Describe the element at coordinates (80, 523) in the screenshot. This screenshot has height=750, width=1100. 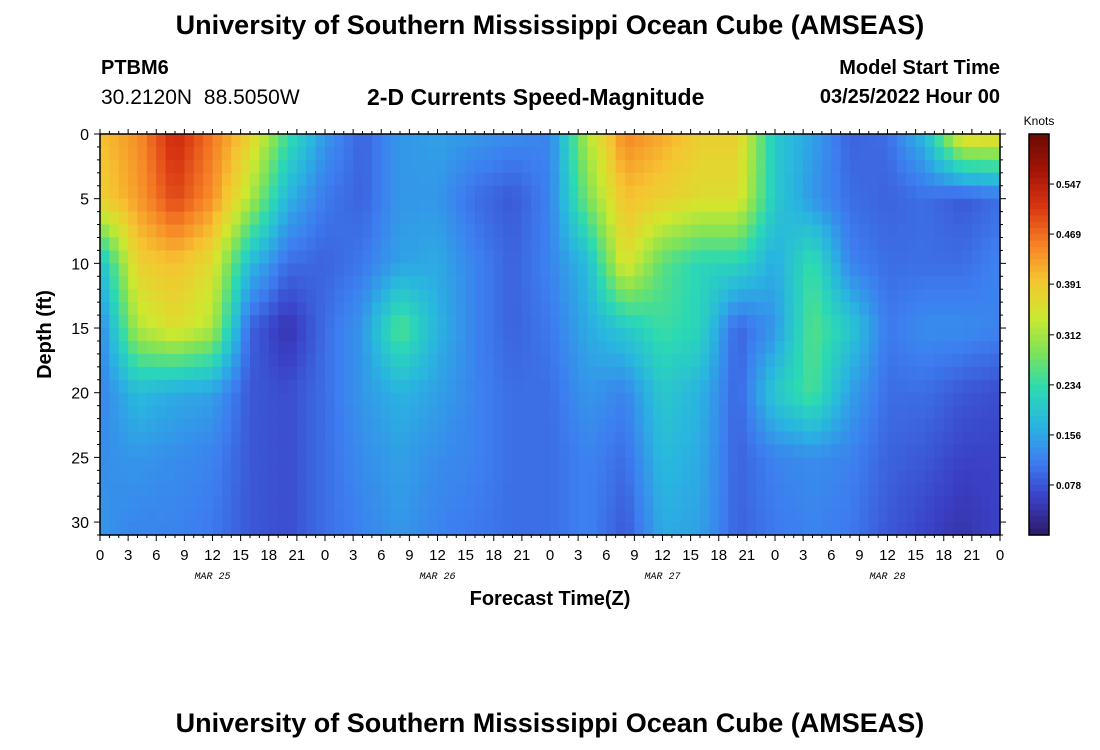
I see `y-tick-label: 30` at that location.